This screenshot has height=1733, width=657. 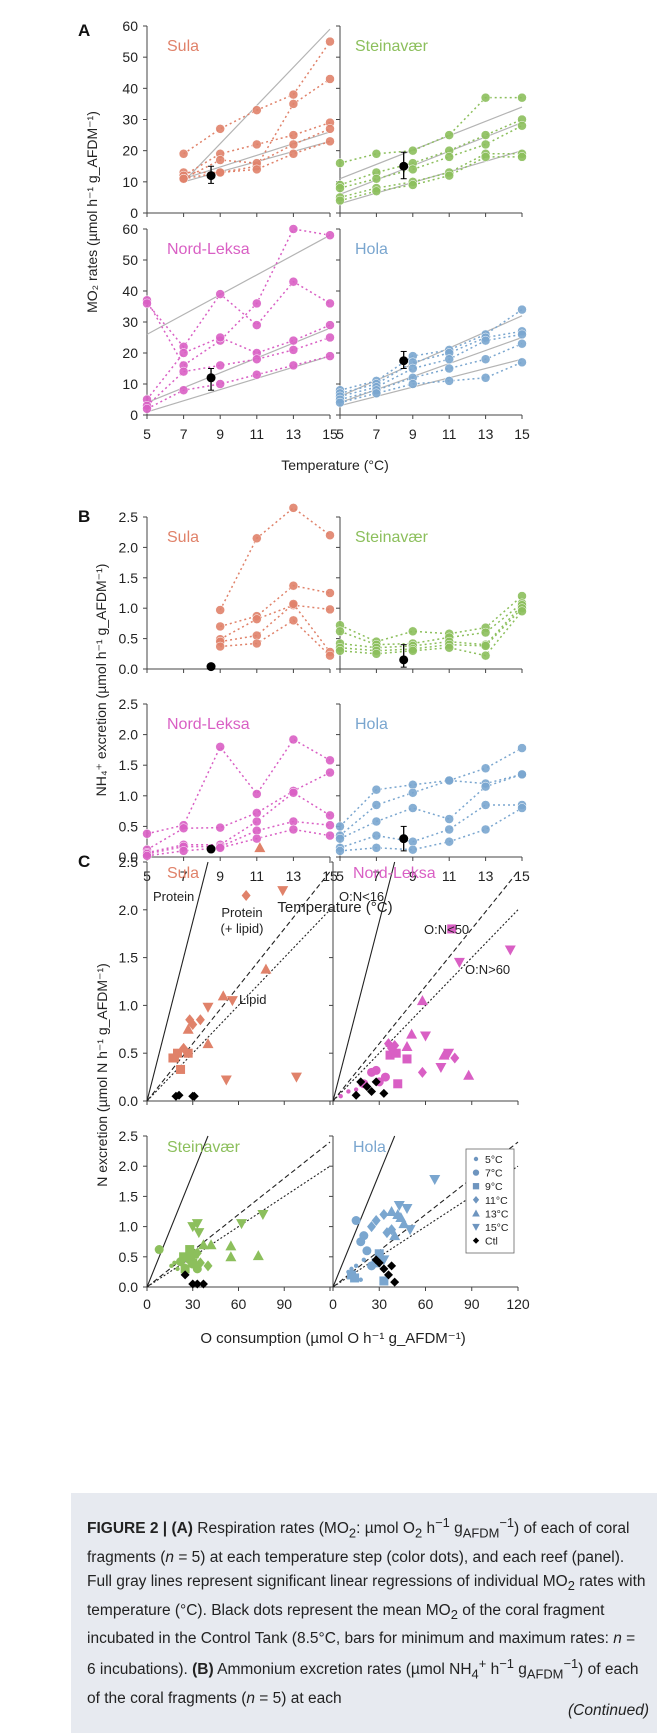 I want to click on reef-title-sula: Sula, so click(x=183, y=46).